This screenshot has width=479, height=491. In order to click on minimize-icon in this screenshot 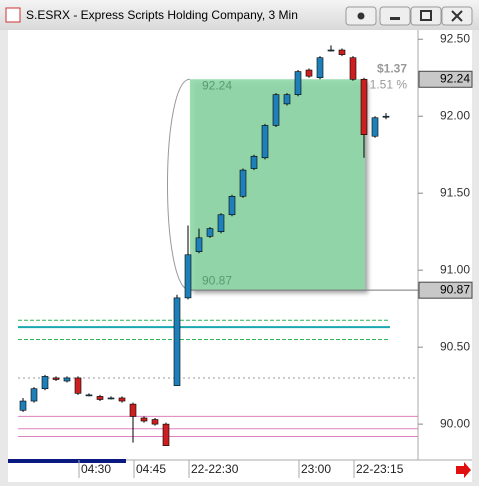, I will do `click(395, 18)`.